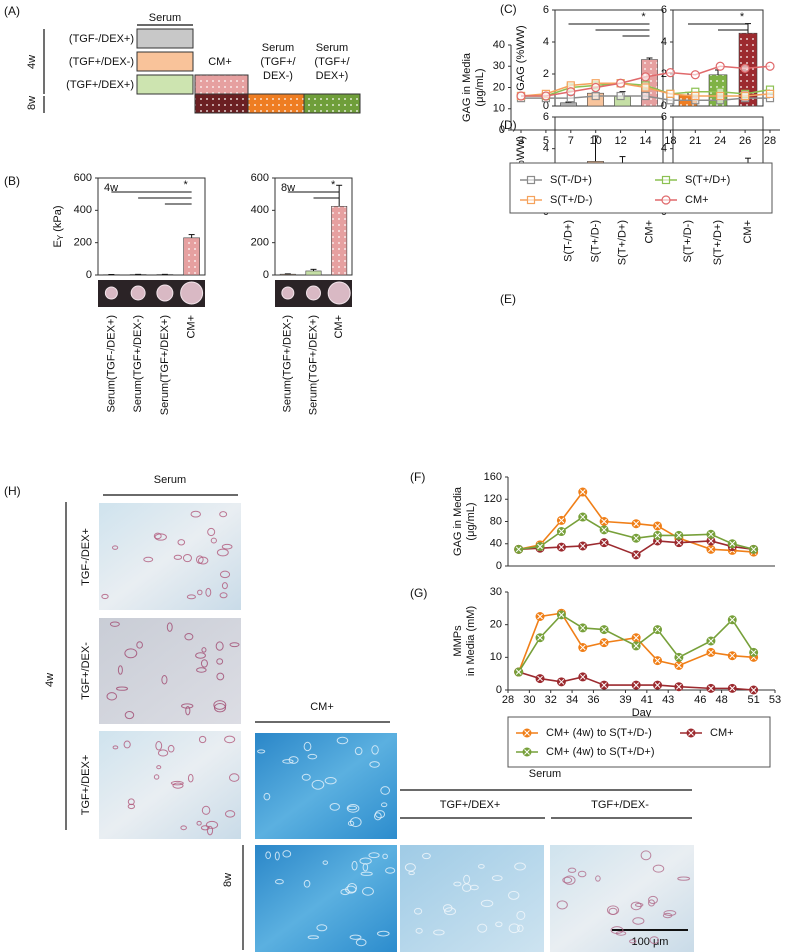  Describe the element at coordinates (83, 210) in the screenshot. I see `y-tick-label: 400` at that location.